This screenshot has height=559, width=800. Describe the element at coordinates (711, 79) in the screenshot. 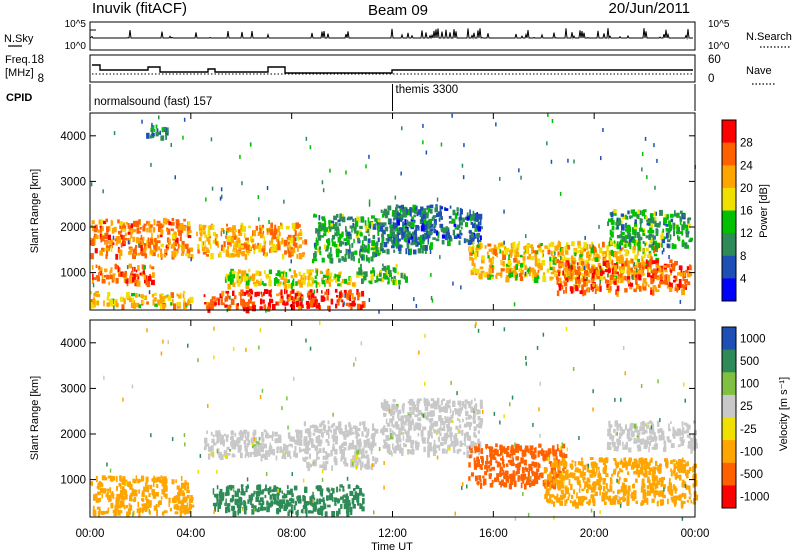

I see `nave-tick-bottom: 0` at that location.